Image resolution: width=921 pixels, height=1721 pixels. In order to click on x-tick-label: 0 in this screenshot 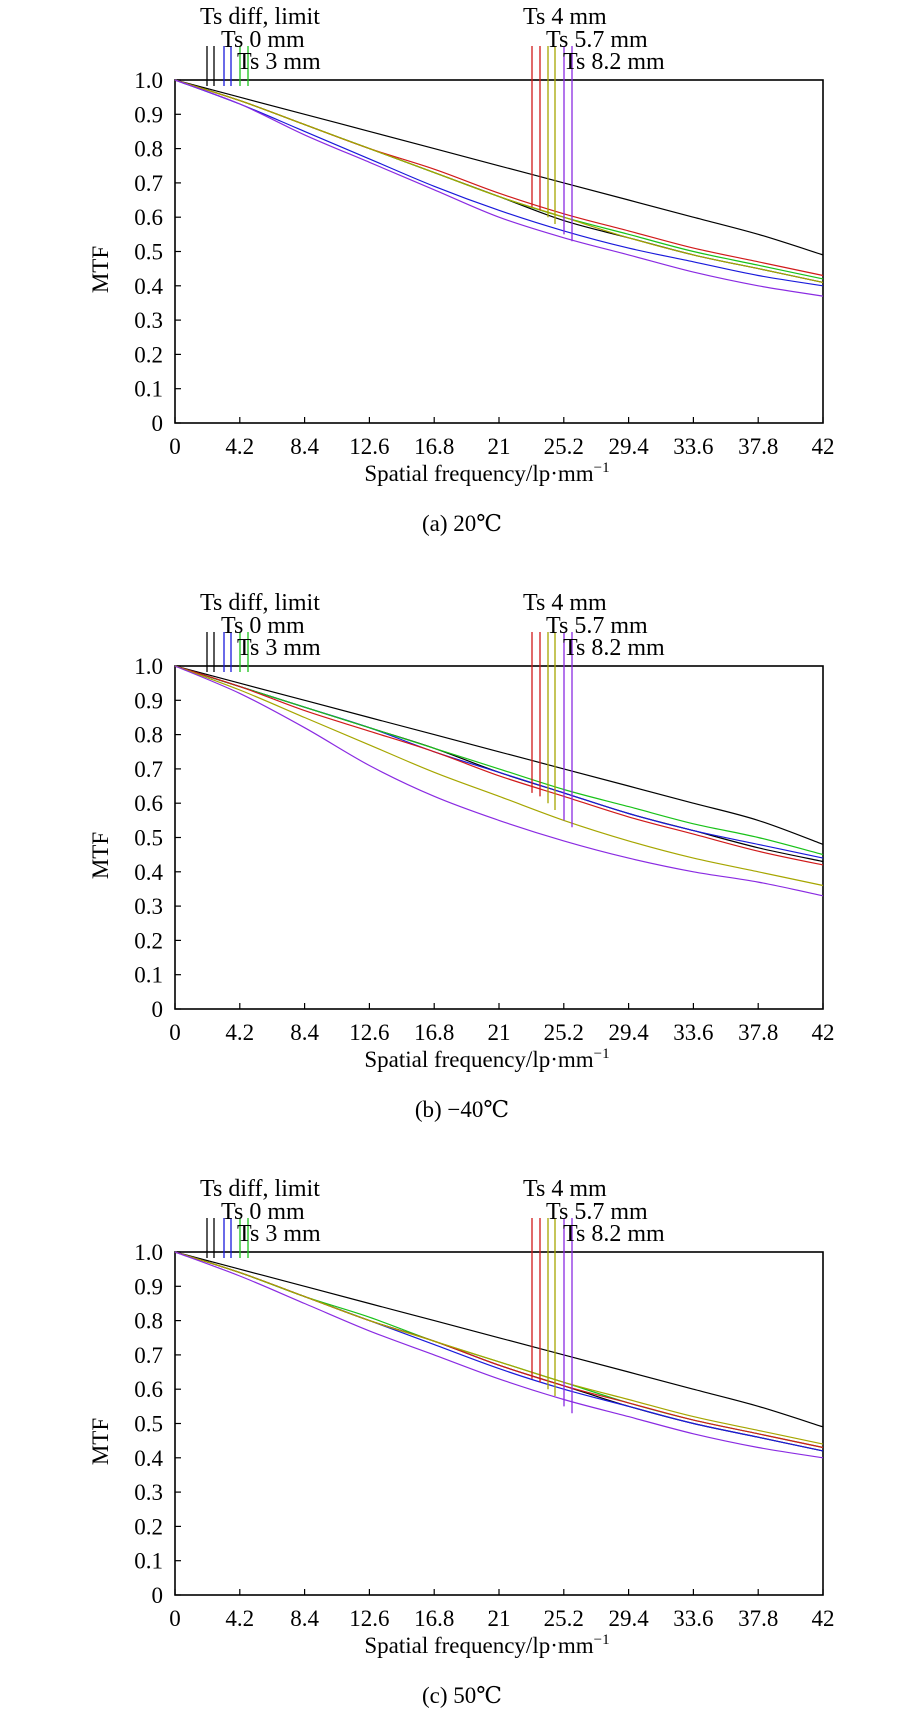, I will do `click(175, 1032)`.